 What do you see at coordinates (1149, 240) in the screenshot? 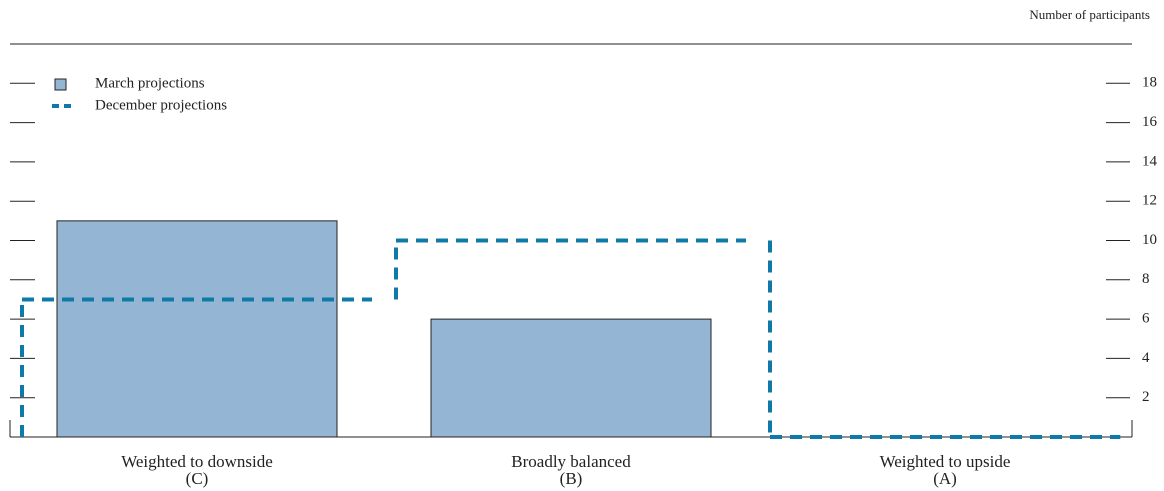
I see `y-tick-label: 10` at bounding box center [1149, 240].